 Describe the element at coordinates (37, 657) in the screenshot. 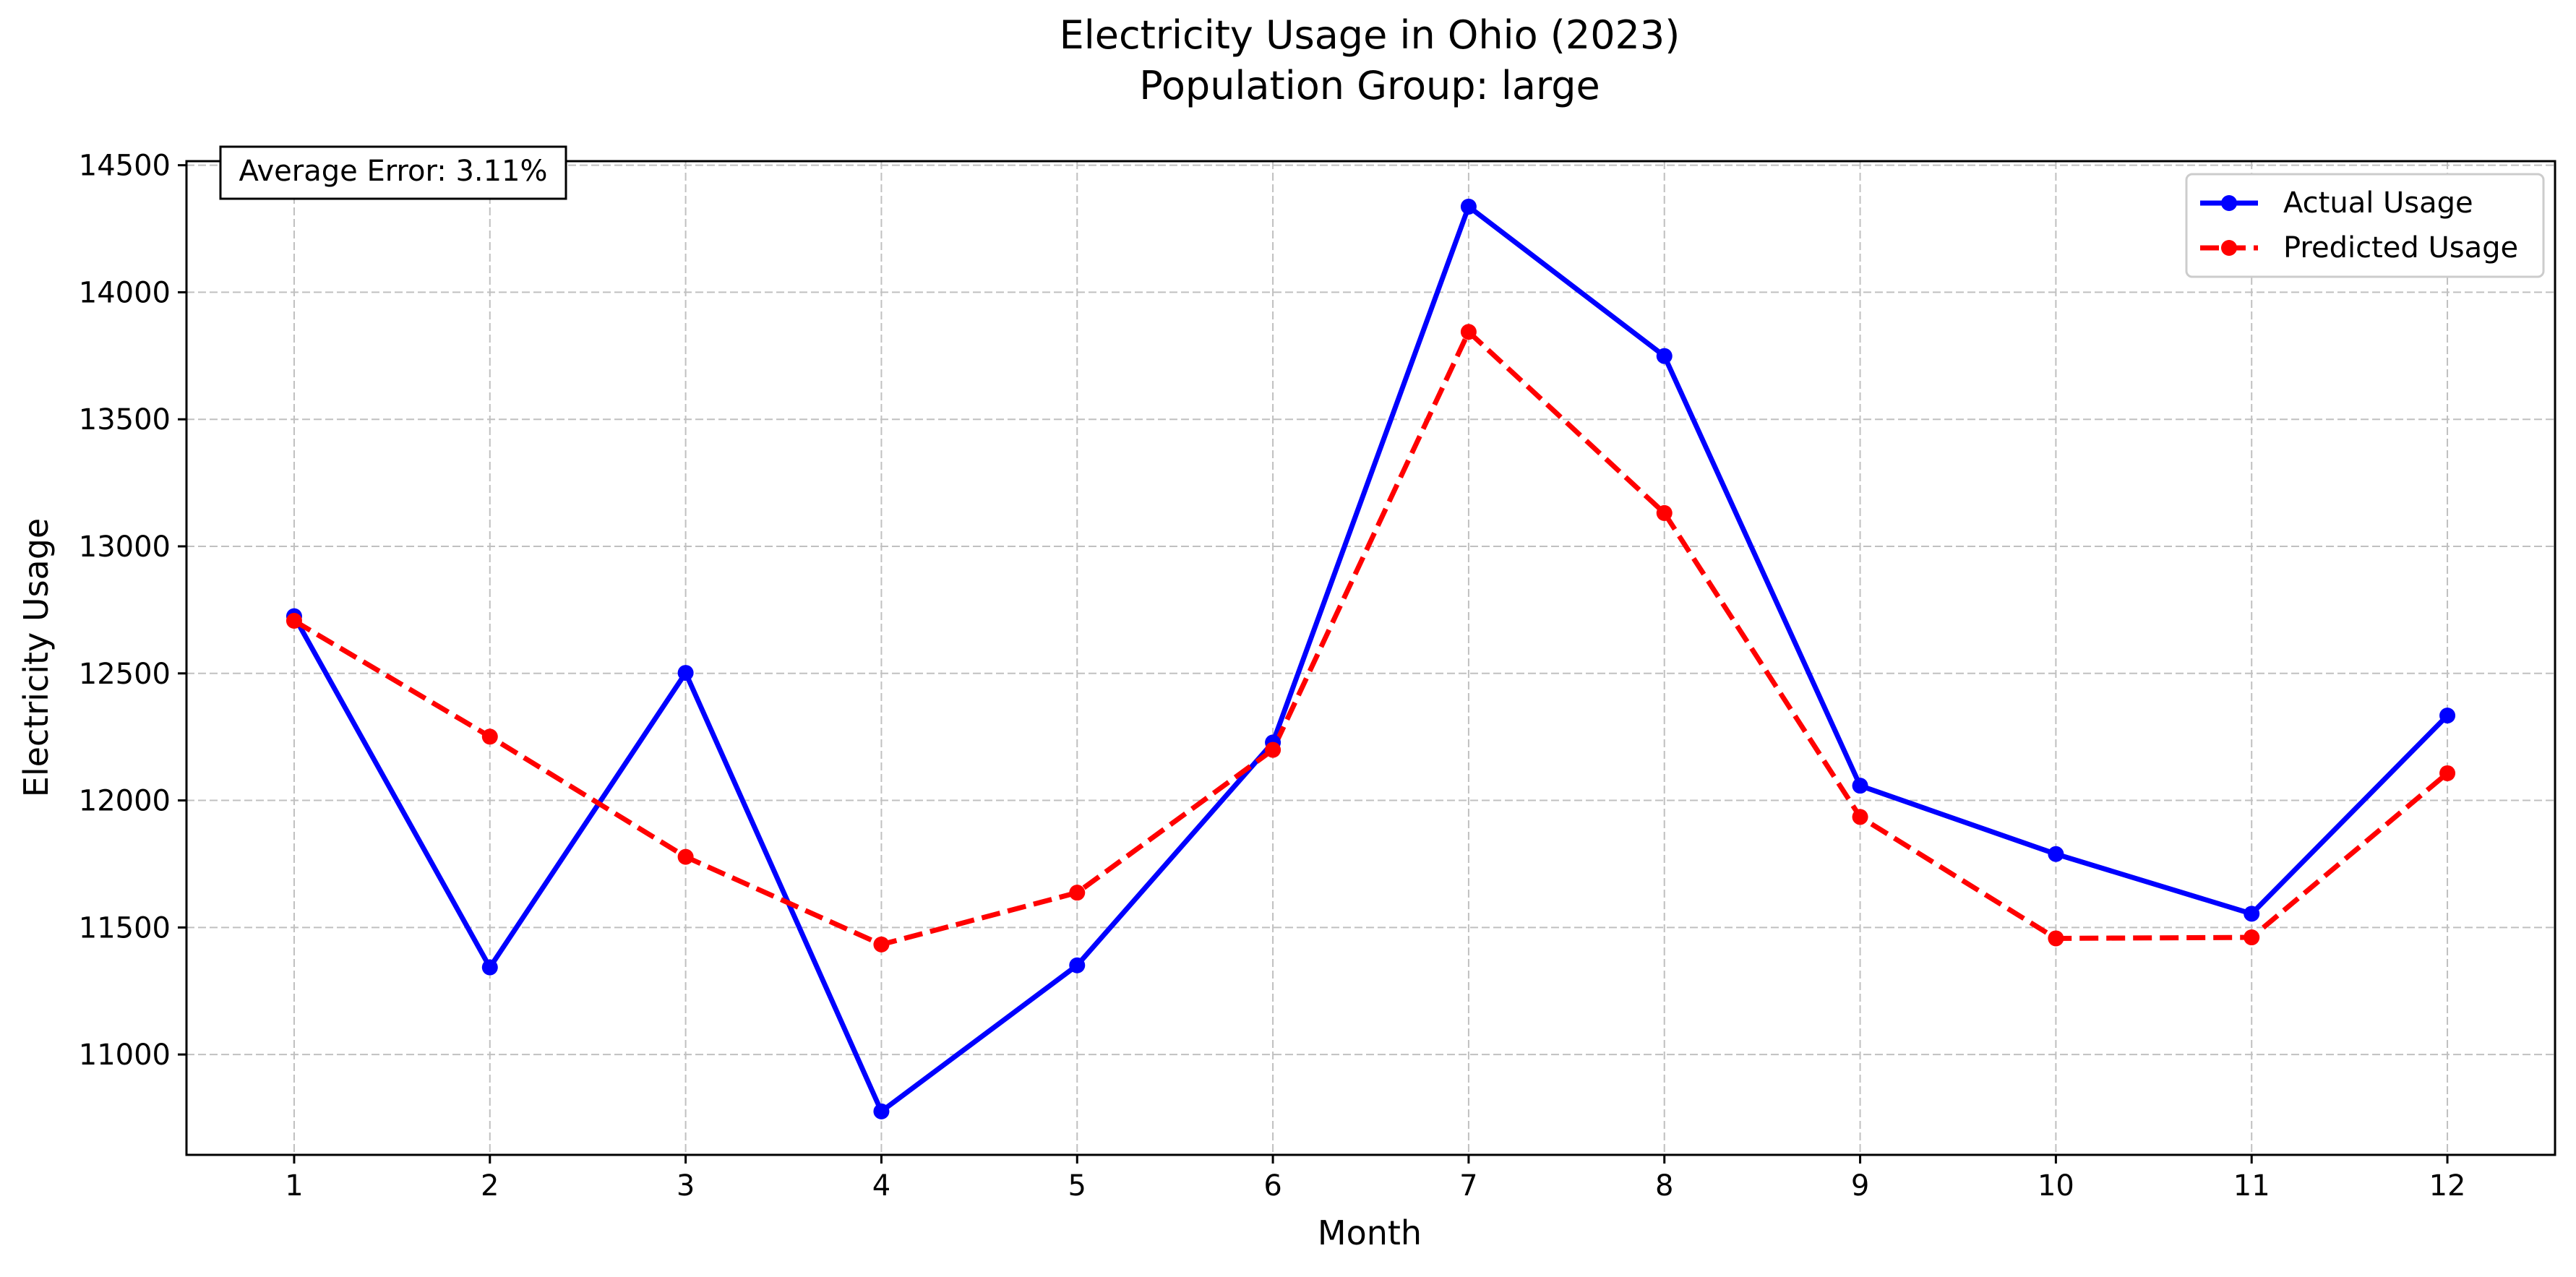

I see `y-axis-label: Electricity Usage` at that location.